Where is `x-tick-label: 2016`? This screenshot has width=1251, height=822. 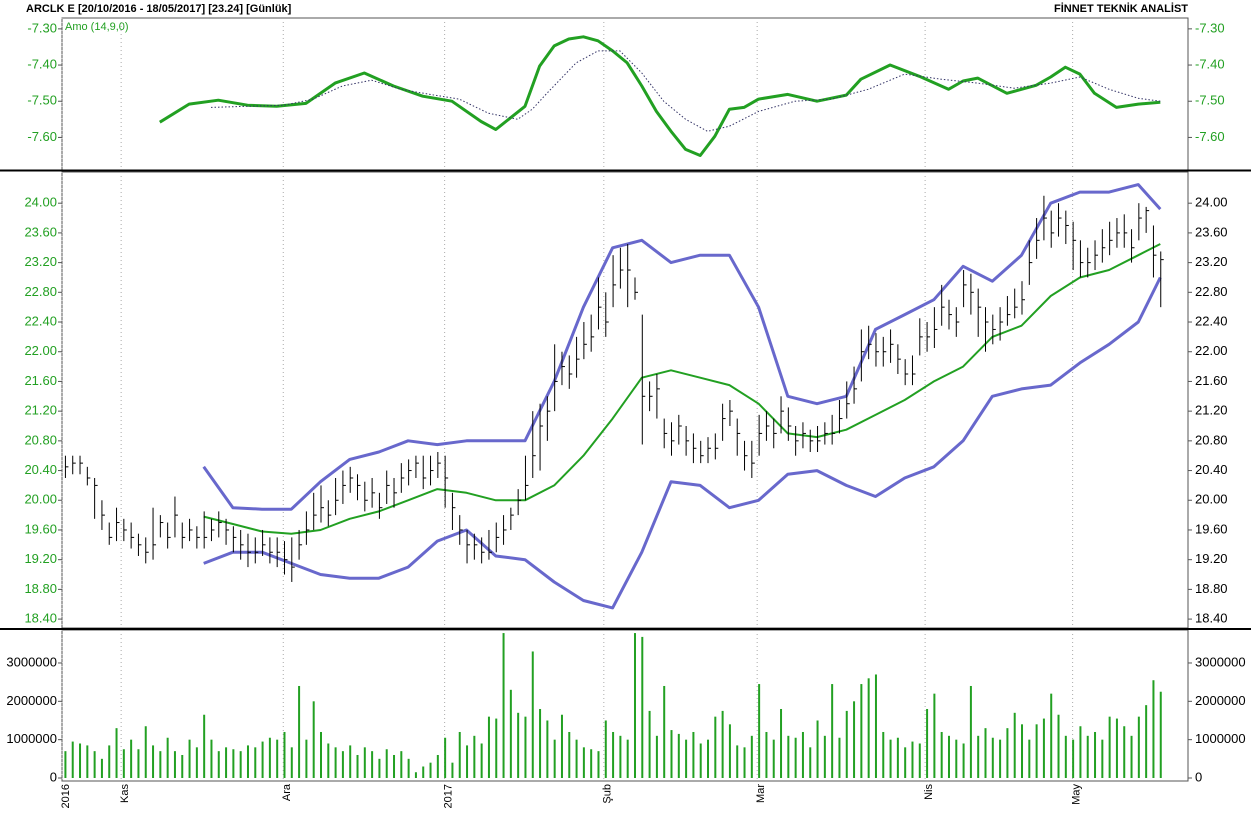
x-tick-label: 2016 is located at coordinates (66, 796).